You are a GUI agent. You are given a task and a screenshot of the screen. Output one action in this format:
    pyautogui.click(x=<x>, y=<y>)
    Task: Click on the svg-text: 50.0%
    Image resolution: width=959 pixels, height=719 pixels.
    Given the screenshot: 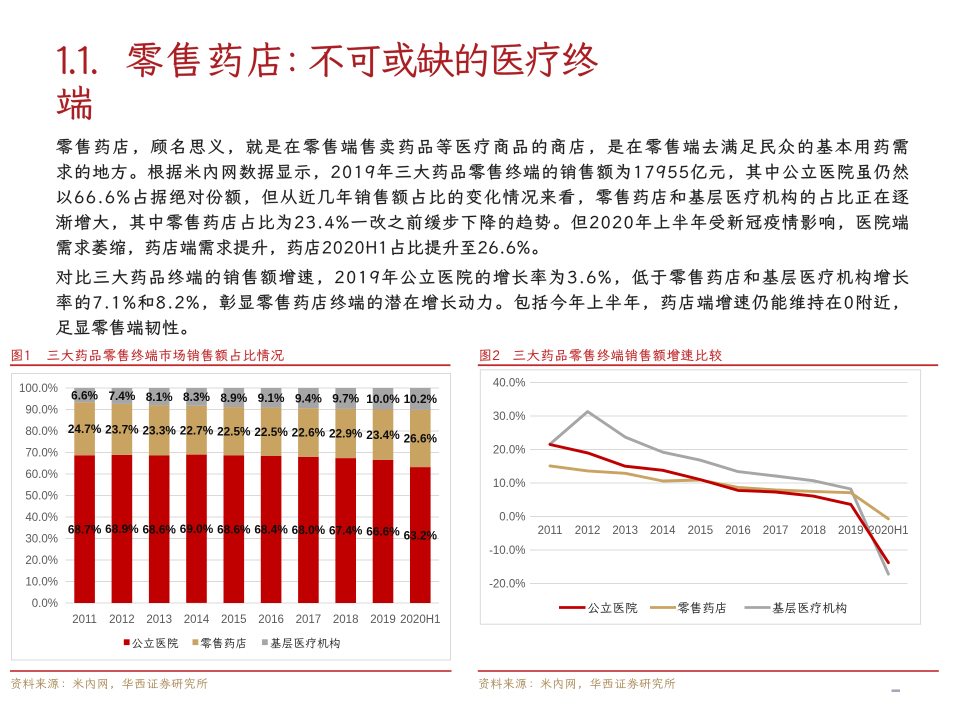 What is the action you would take?
    pyautogui.click(x=41, y=497)
    